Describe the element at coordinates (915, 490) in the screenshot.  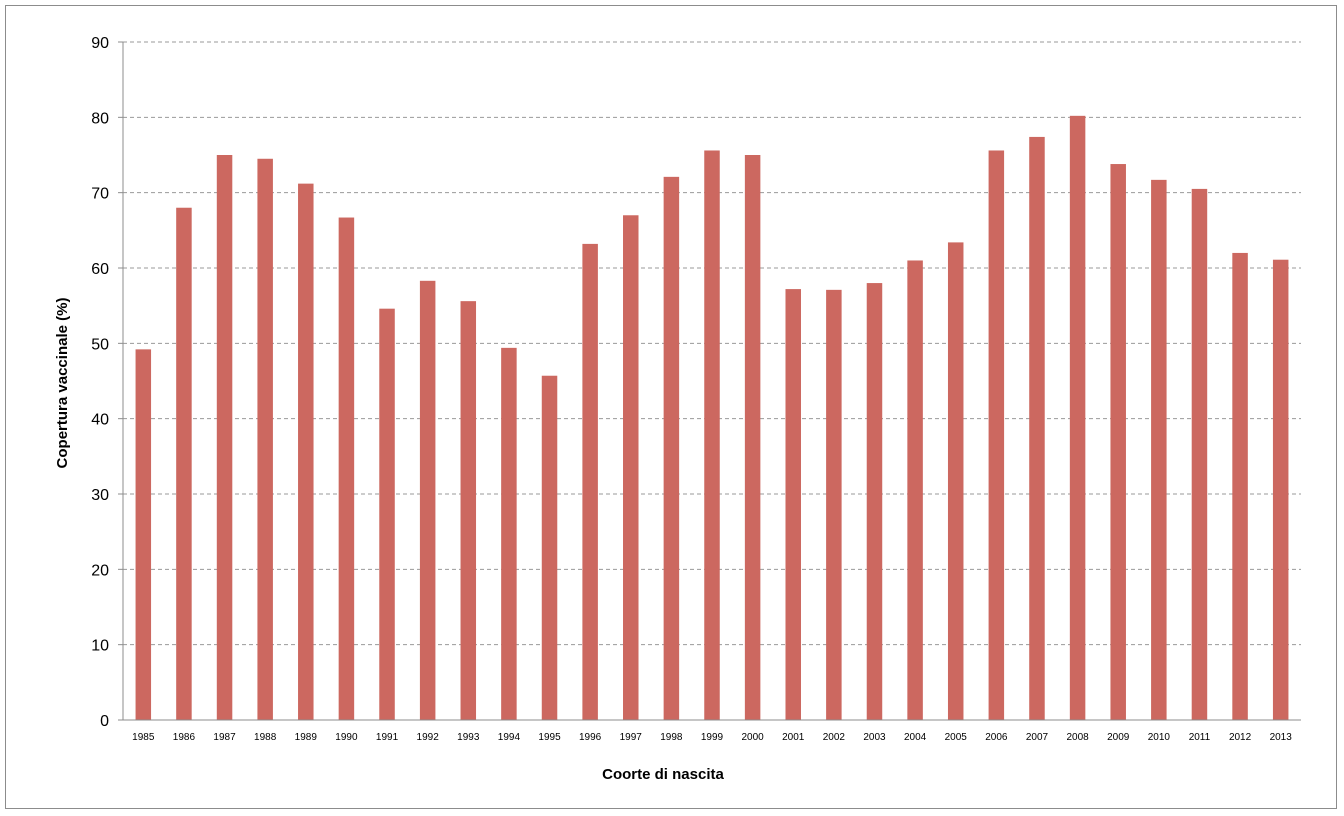
I see `bar-2004` at that location.